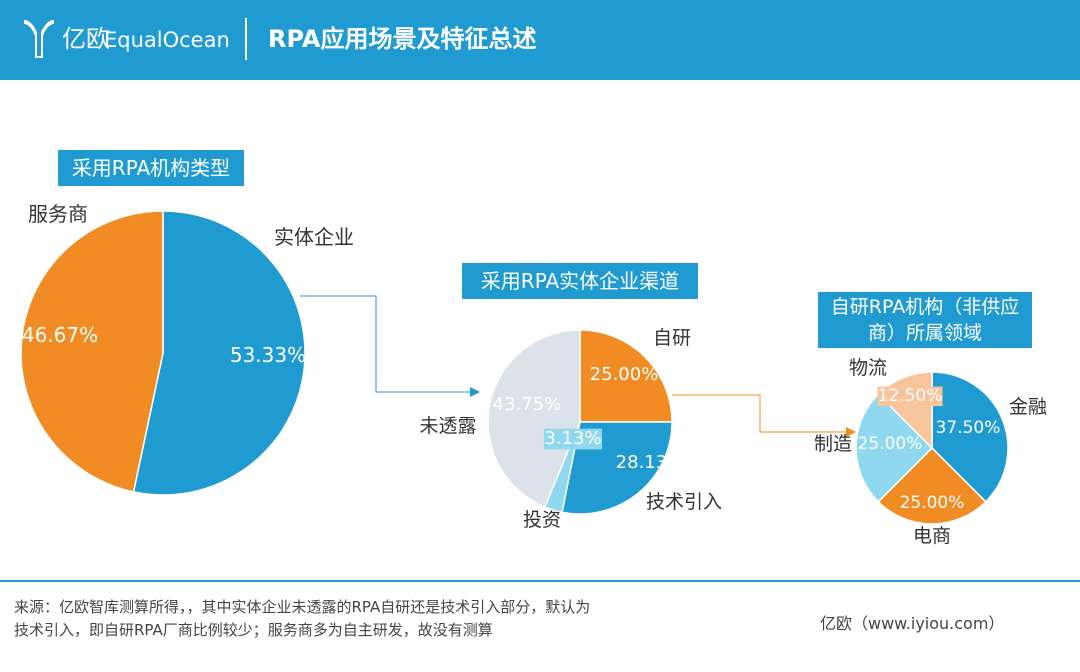  I want to click on pie2-category-label-1: 自研, so click(672, 338).